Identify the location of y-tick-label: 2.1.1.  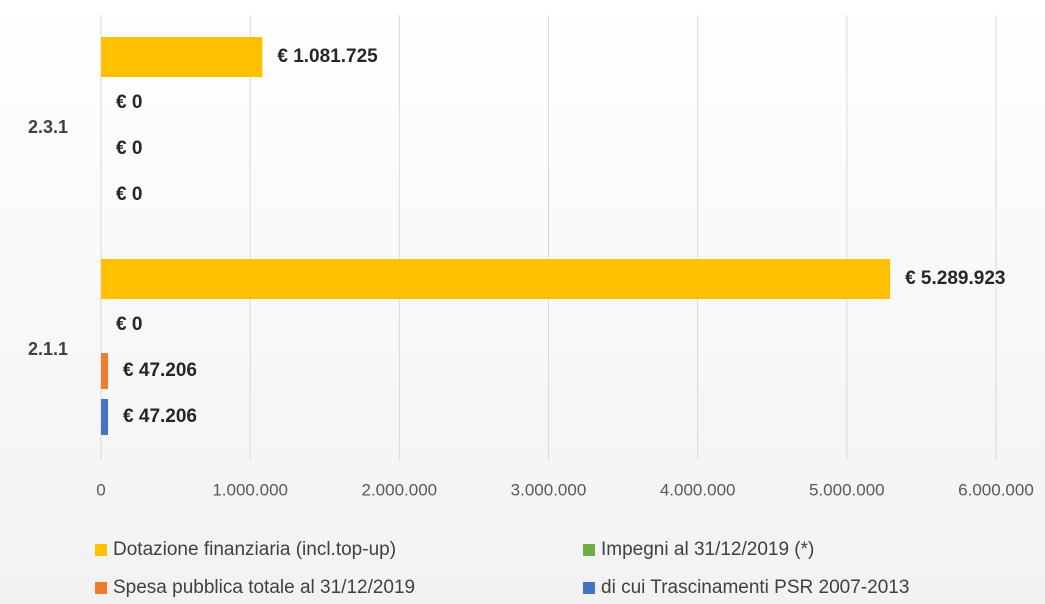
(48, 349).